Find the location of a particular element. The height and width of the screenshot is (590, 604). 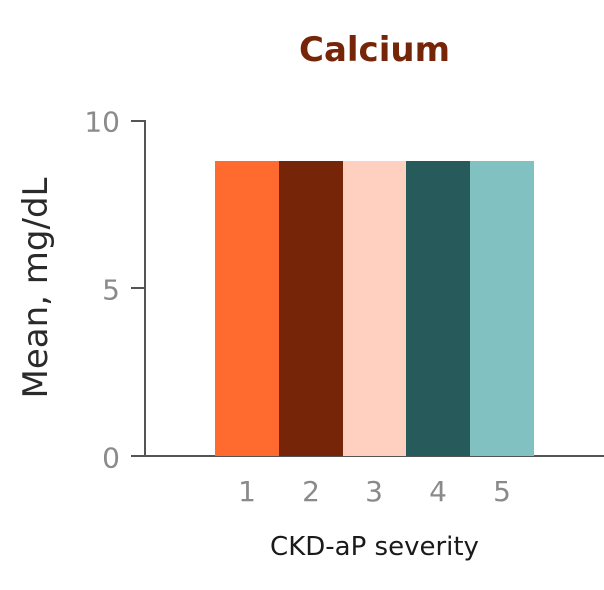

x-axis-line is located at coordinates (367, 456).